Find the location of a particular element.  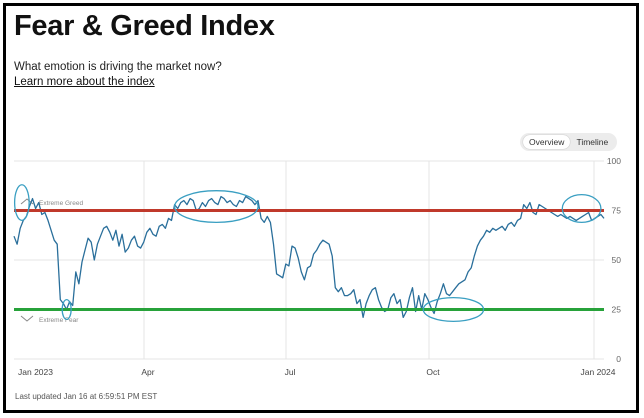

page-subtitle: What emotion is driving the market now? is located at coordinates (118, 67).